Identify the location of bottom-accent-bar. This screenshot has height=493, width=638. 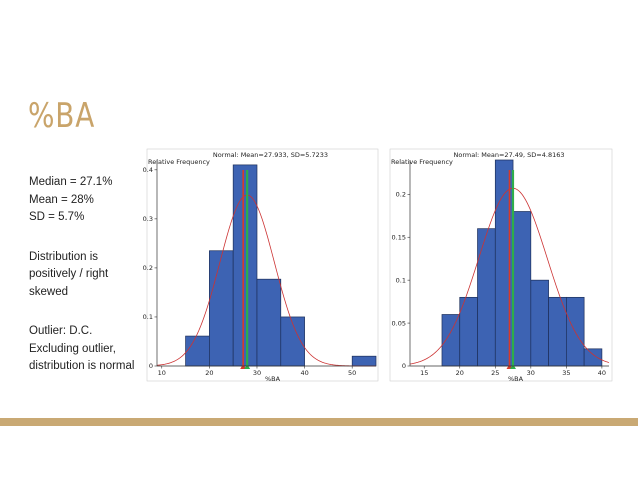
(319, 422).